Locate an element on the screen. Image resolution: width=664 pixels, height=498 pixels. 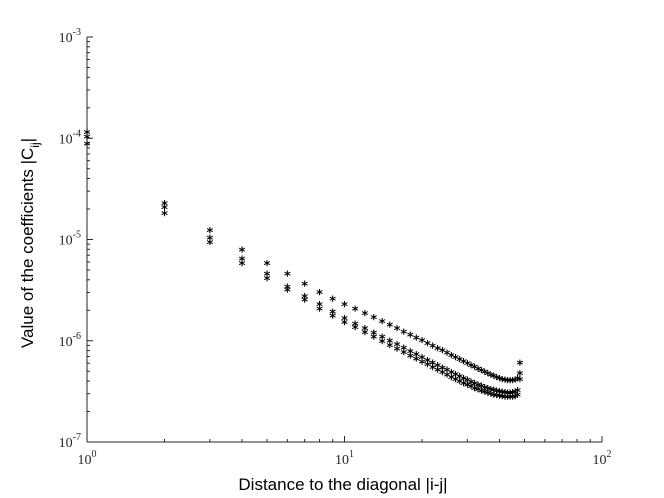
y-tick-exponent: -3 is located at coordinates (77, 32).